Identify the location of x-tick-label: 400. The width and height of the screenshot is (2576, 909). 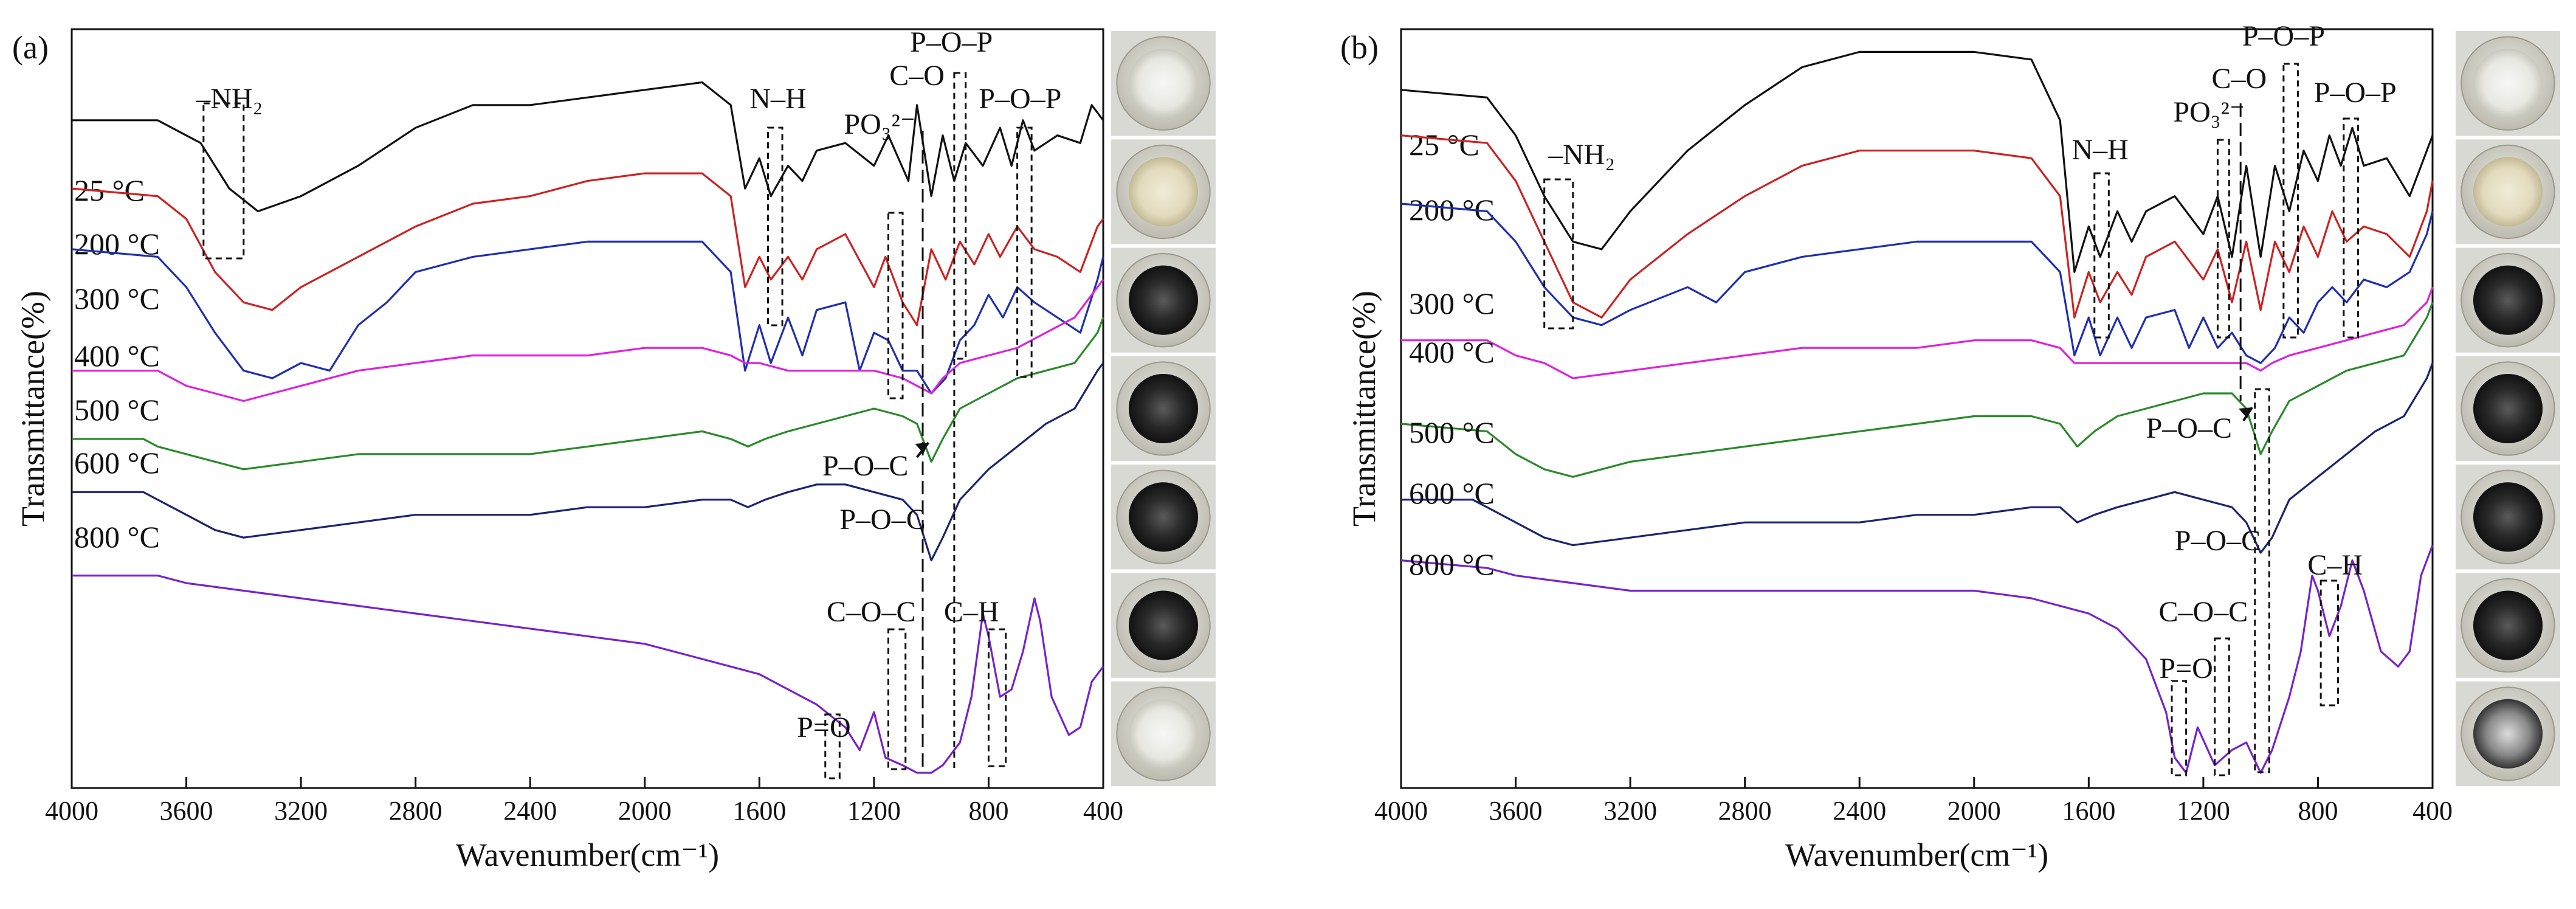
(2432, 811).